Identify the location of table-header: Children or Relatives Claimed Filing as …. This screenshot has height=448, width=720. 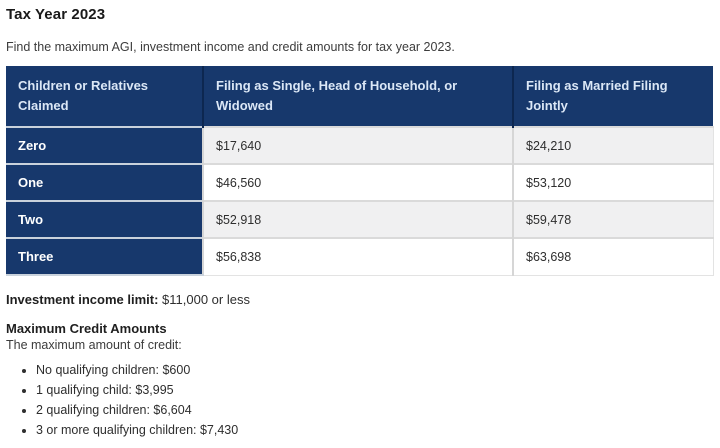
(359, 97).